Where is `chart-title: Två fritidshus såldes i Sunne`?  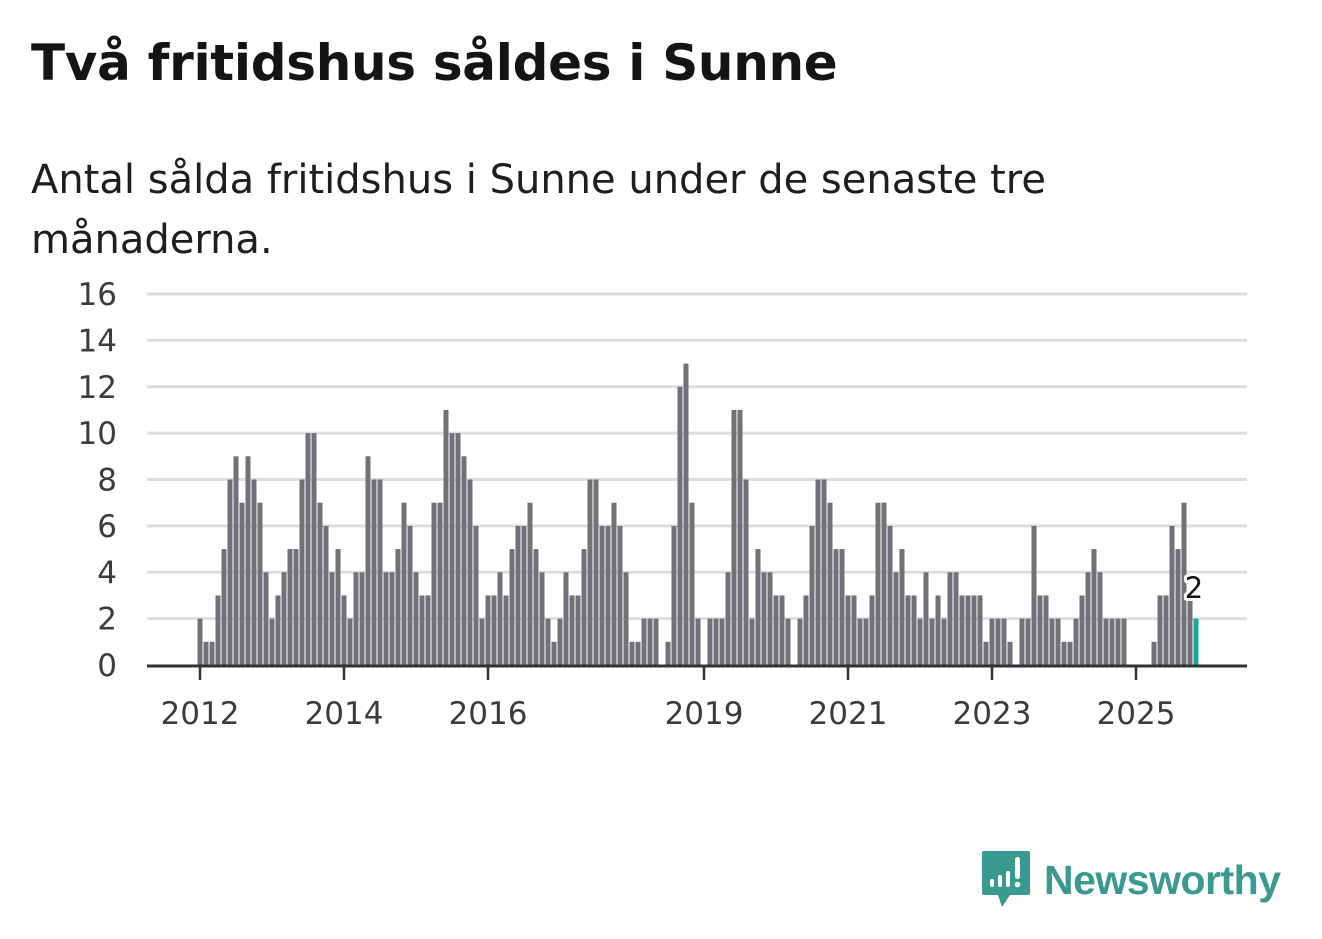
chart-title: Två fritidshus såldes i Sunne is located at coordinates (434, 63).